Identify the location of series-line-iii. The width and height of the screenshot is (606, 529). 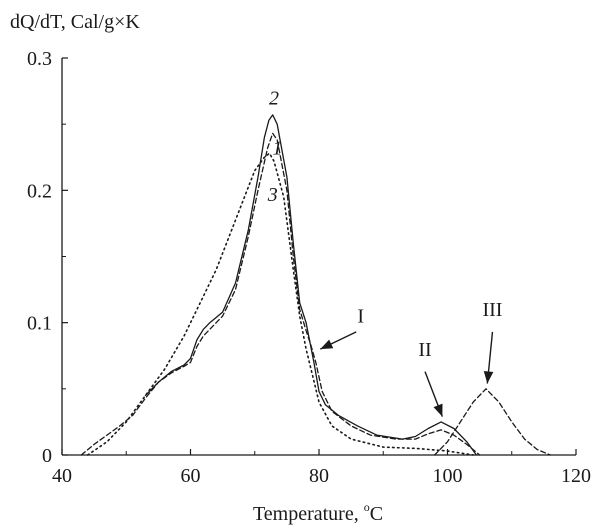
(492, 422).